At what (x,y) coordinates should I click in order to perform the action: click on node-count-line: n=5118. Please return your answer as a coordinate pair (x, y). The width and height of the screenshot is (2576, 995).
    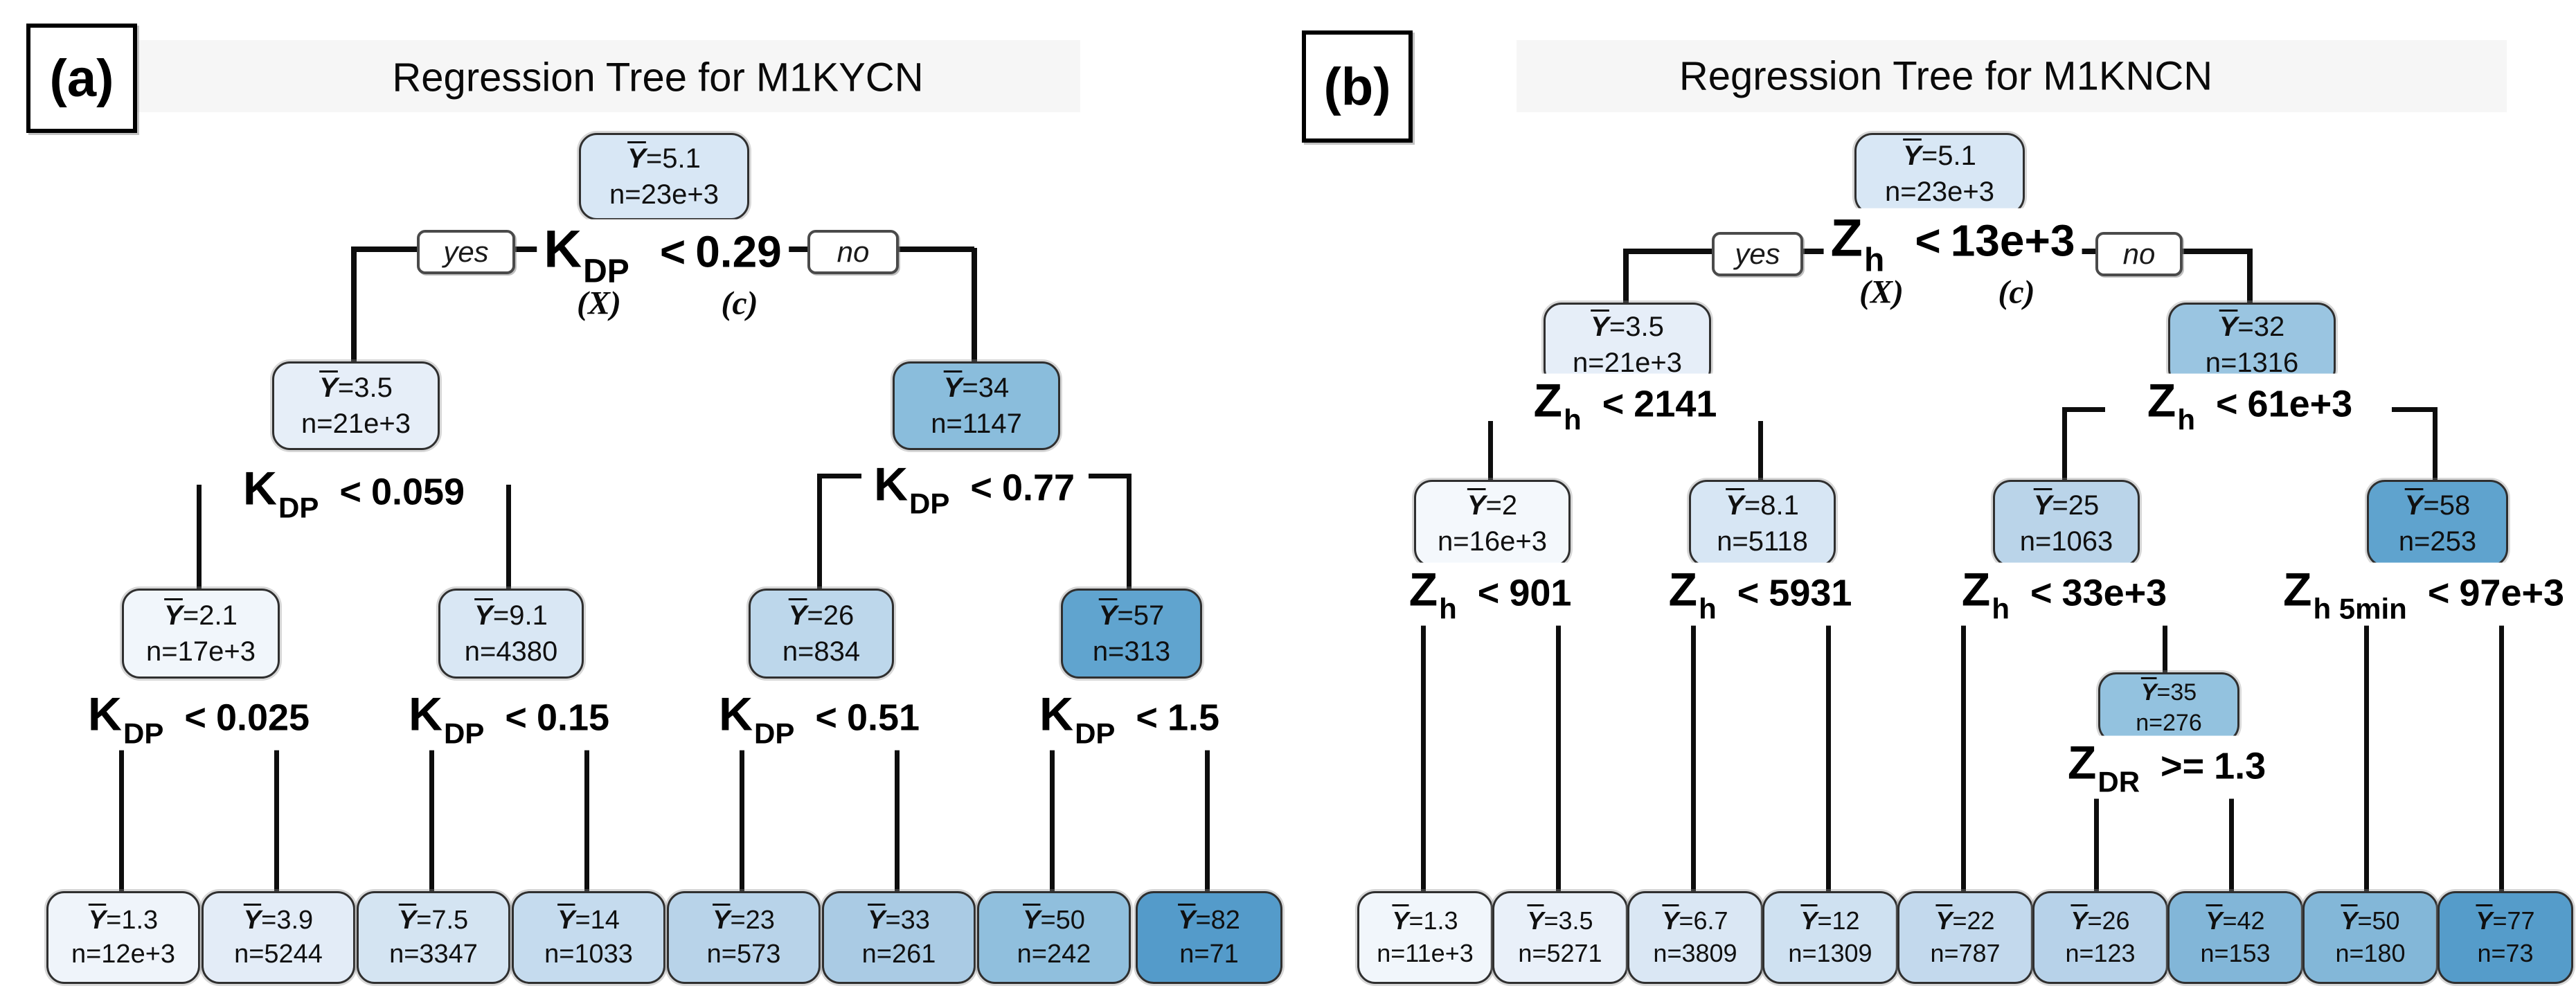
    Looking at the image, I should click on (1763, 541).